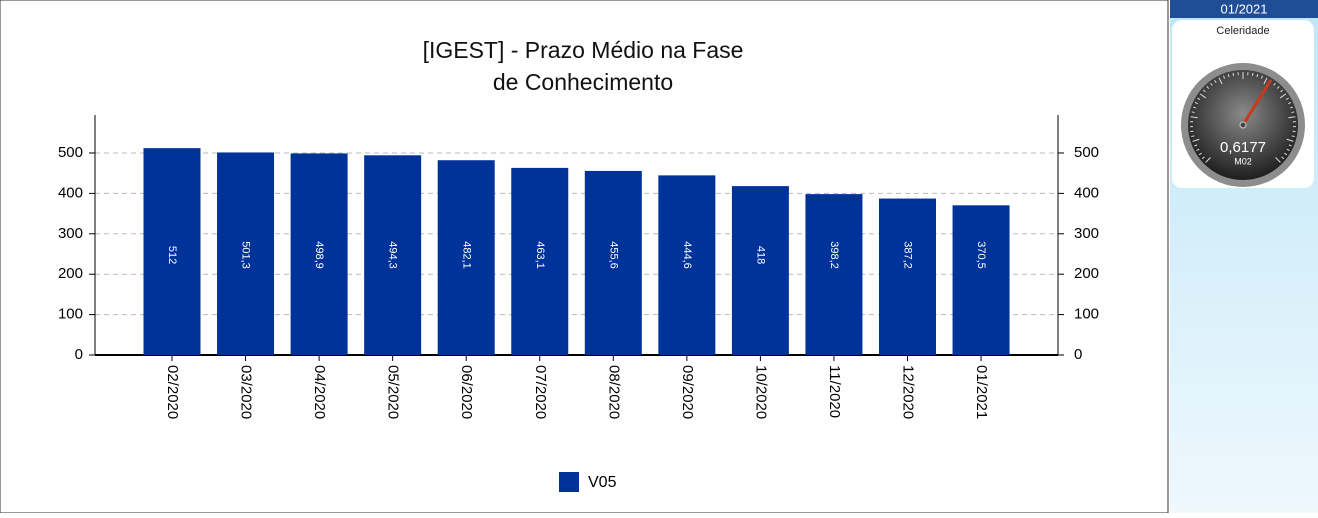  I want to click on x-tick-label: 02/2020, so click(172, 392).